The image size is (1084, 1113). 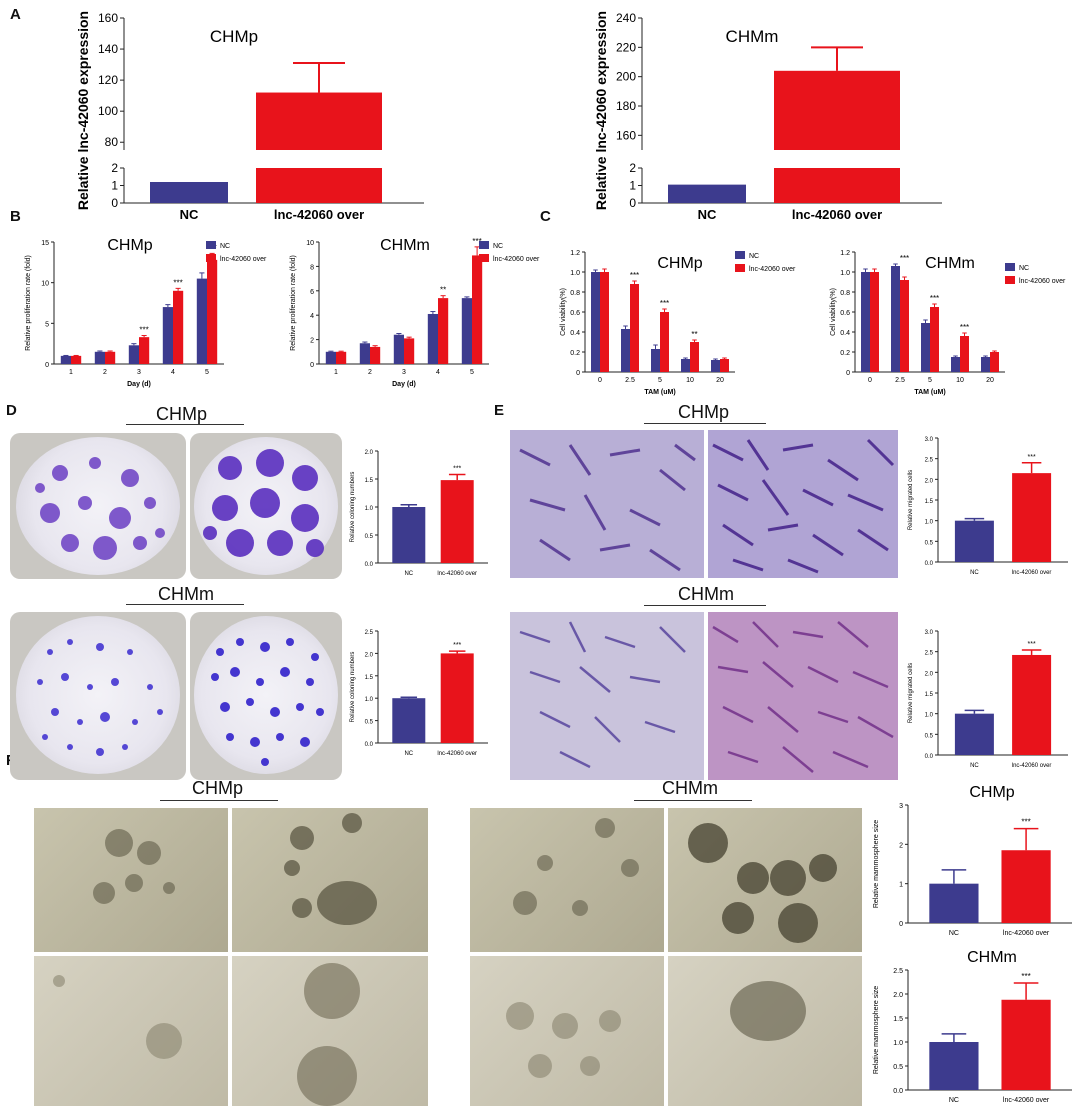 I want to click on y-tick-label: 10, so click(x=45, y=284).